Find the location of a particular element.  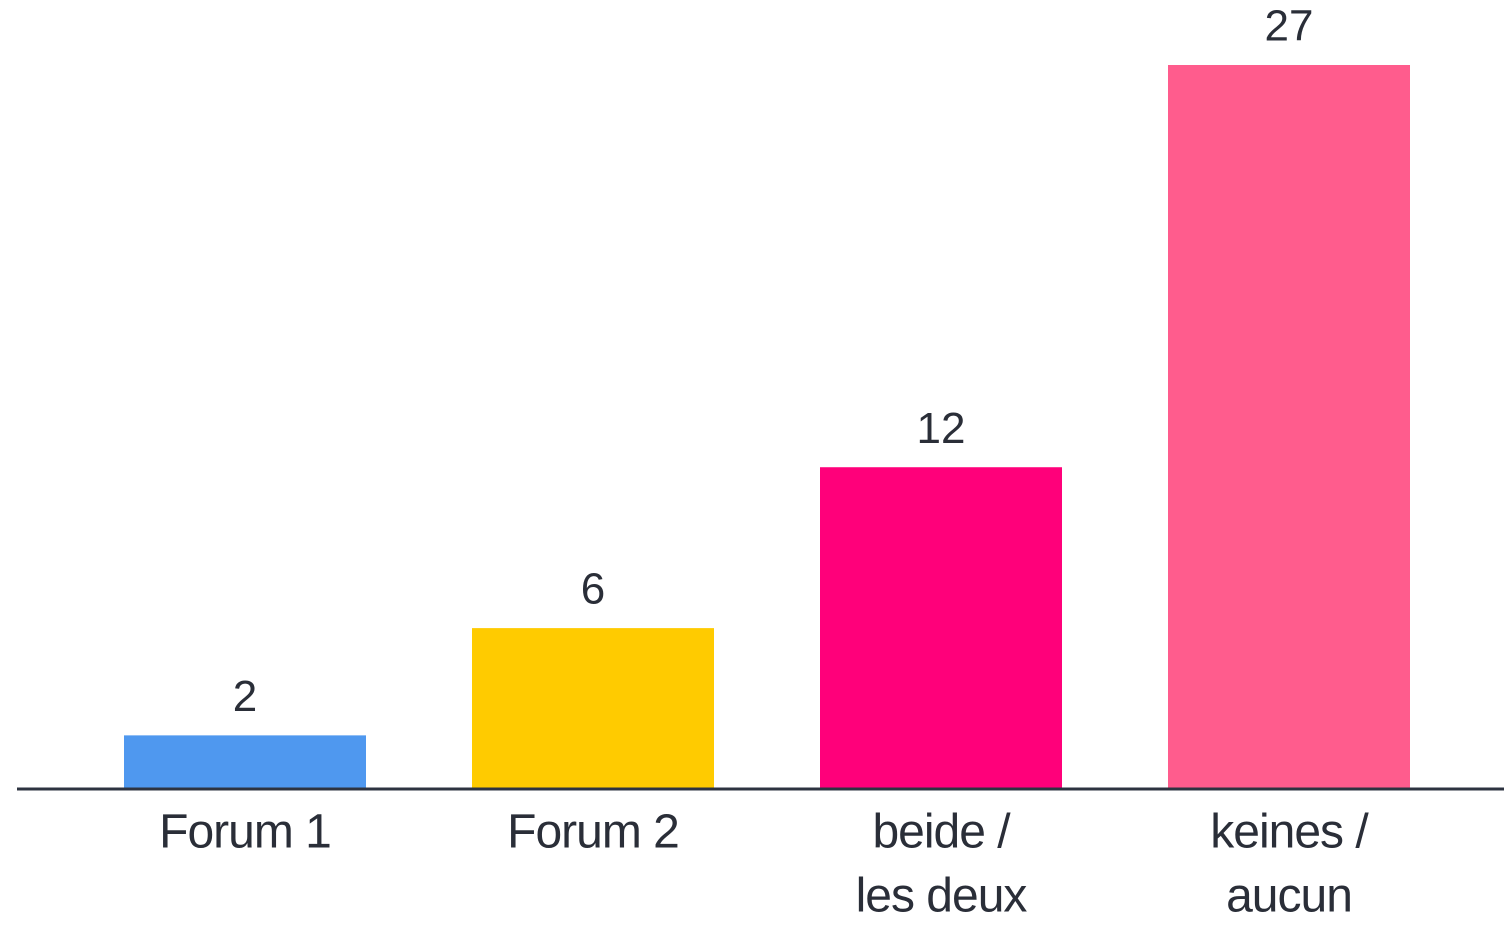

value-label: 6 is located at coordinates (593, 589).